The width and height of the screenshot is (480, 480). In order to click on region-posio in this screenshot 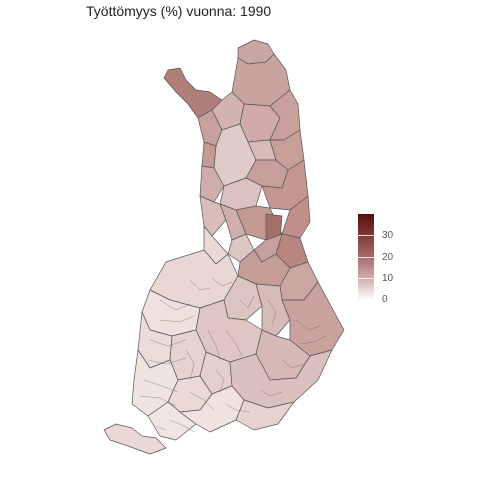, I will do `click(285, 185)`.